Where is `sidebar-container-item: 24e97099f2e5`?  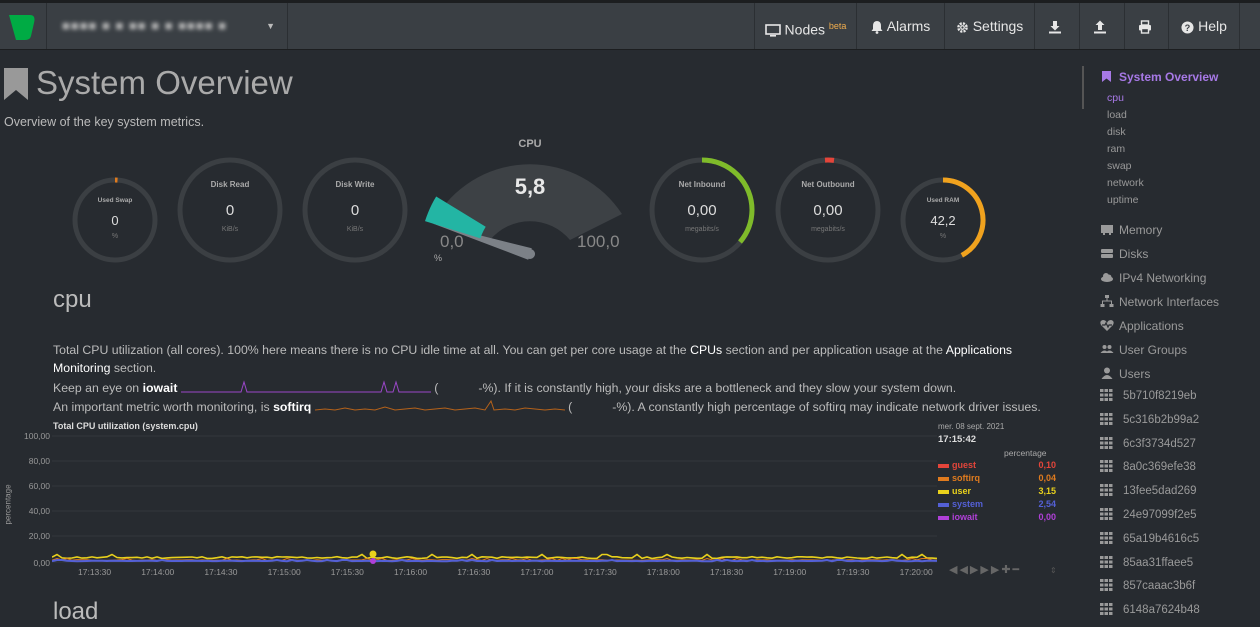 sidebar-container-item: 24e97099f2e5 is located at coordinates (1148, 515).